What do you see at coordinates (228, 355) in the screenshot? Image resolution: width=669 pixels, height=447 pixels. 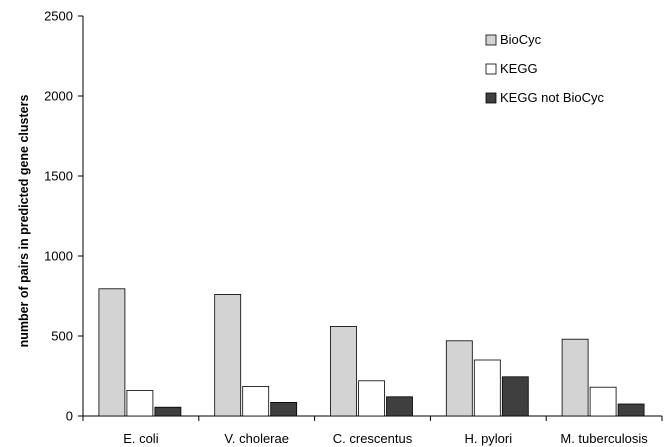 I see `bar-biocyc-v-cholerae` at bounding box center [228, 355].